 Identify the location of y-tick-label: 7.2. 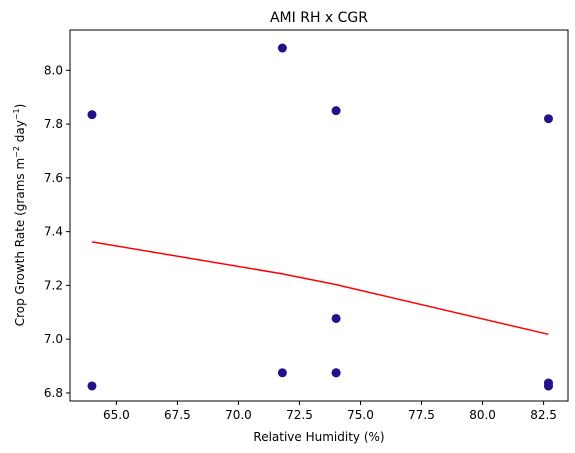
(53, 285).